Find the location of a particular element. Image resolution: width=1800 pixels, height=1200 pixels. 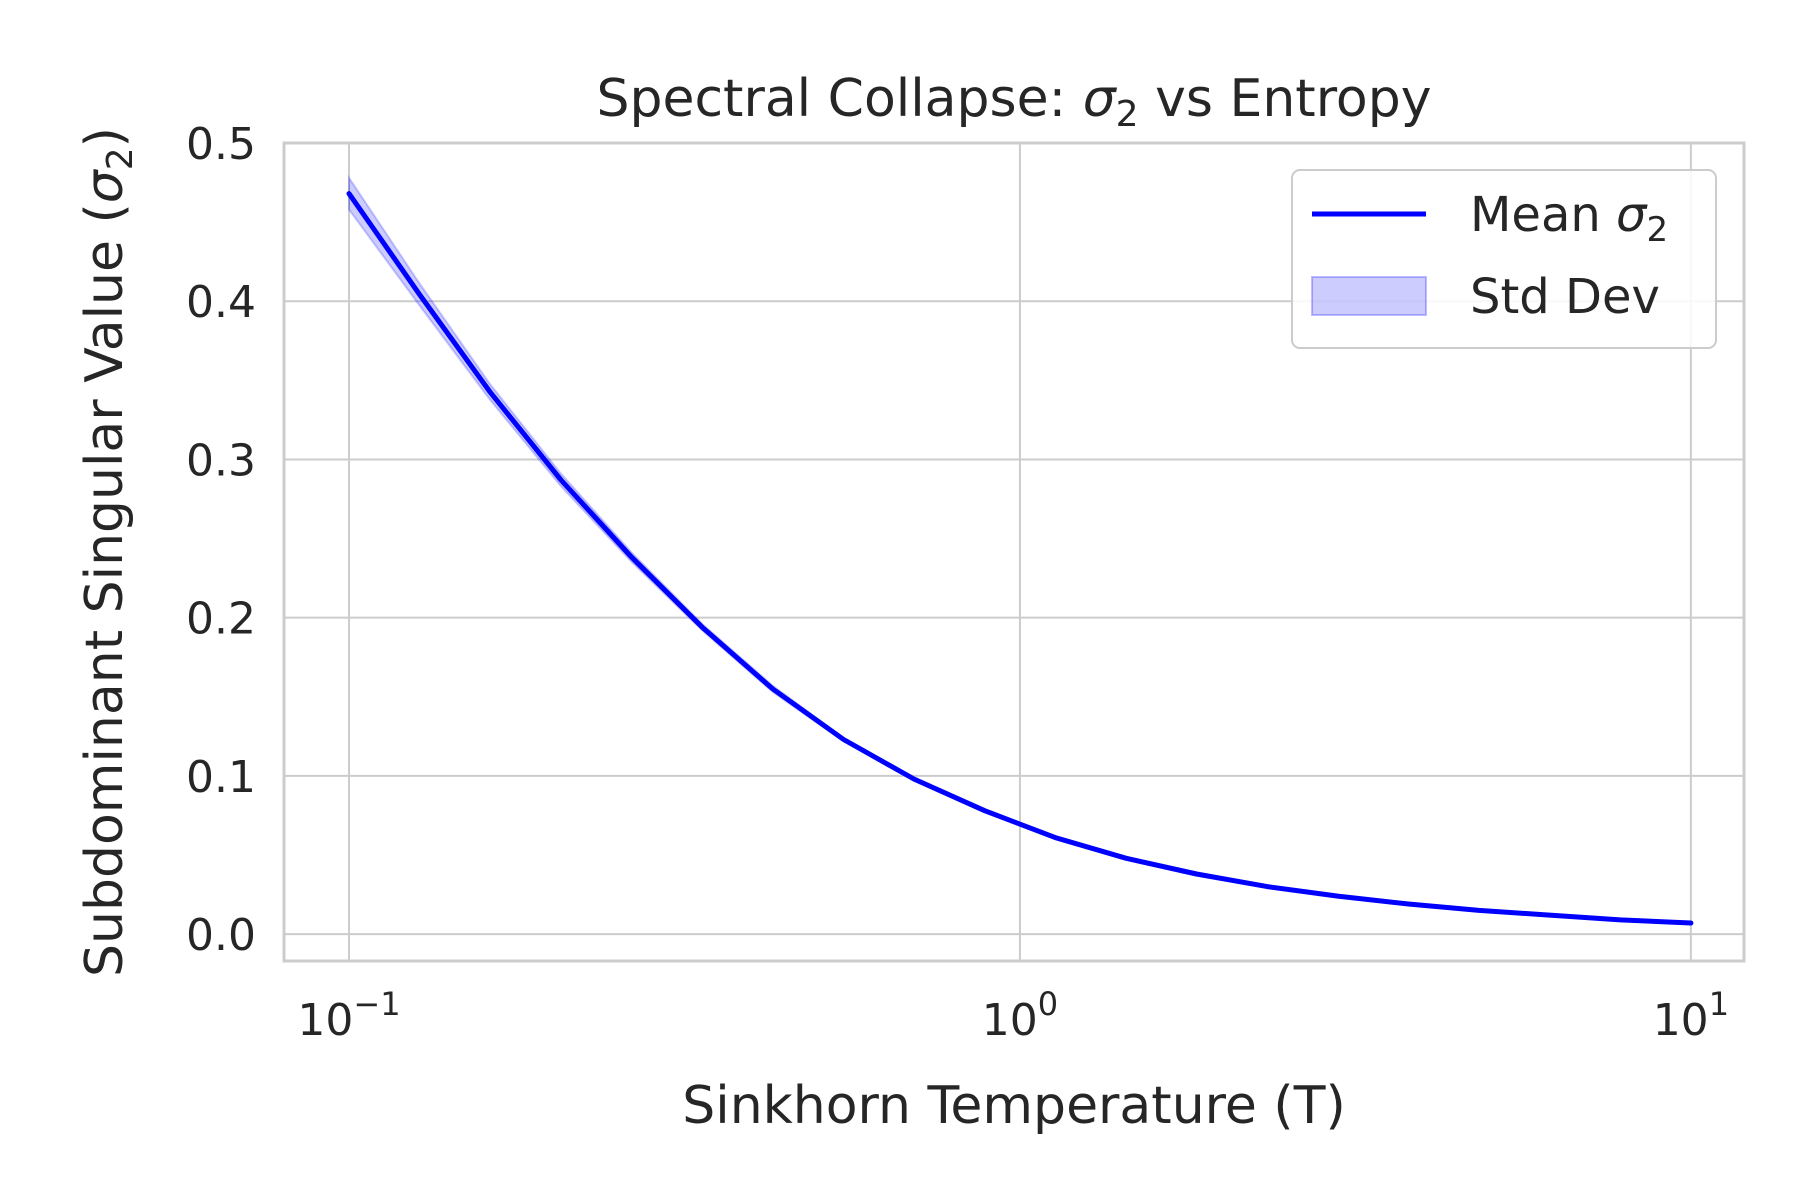

y-tick-label: 0.2 is located at coordinates (221, 619).